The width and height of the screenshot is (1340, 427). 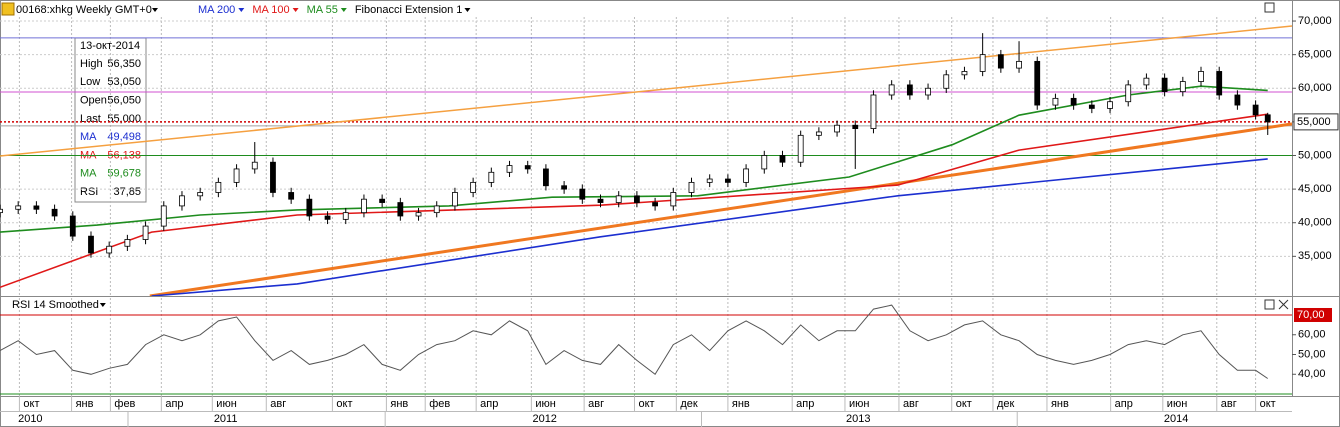 I want to click on y-tick-label: 65,000, so click(x=1315, y=55).